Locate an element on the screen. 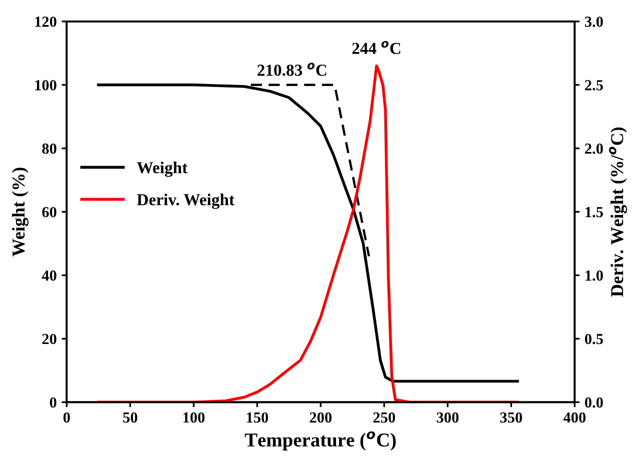  x-tick-label: 400 is located at coordinates (574, 417).